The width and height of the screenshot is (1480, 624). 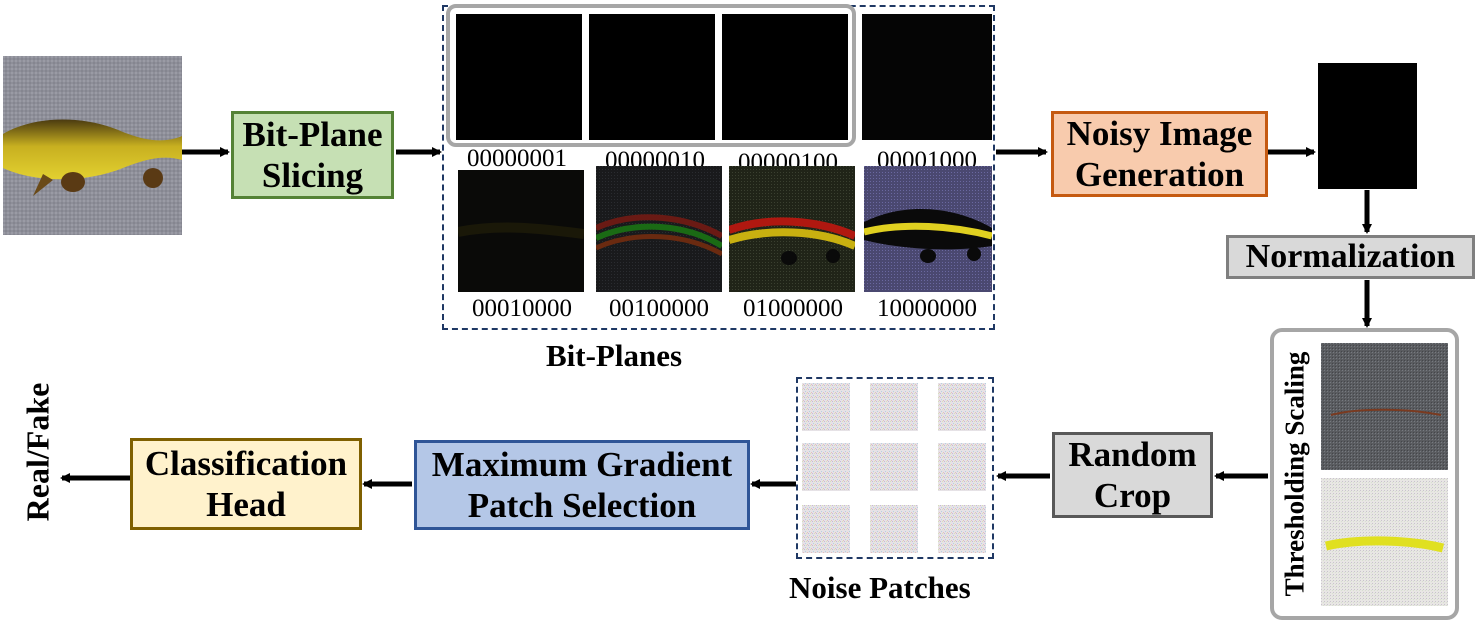 What do you see at coordinates (37, 452) in the screenshot?
I see `real-fake-output-label: Real/Fake` at bounding box center [37, 452].